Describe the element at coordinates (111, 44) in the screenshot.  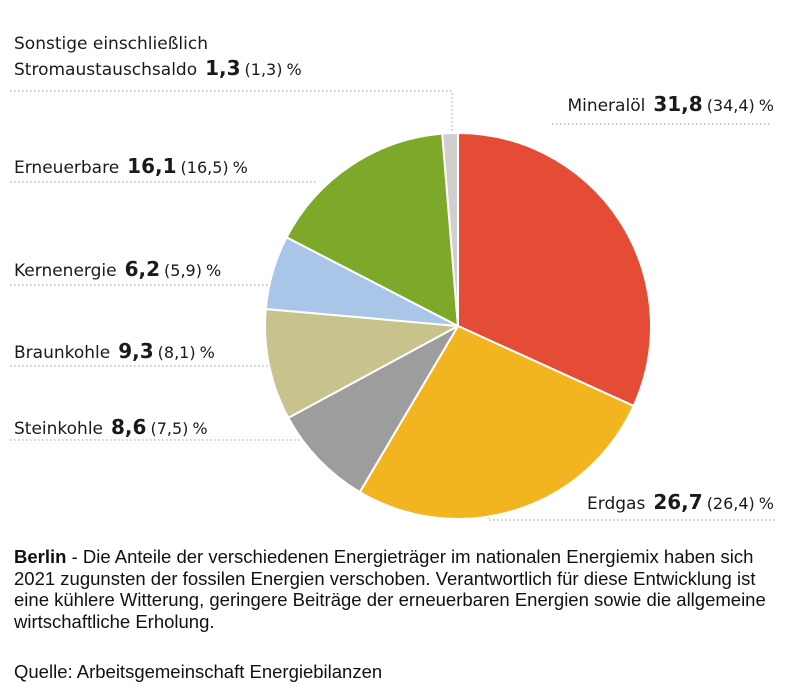
I see `label-sonstige-line1: Sonstige einschließlich` at that location.